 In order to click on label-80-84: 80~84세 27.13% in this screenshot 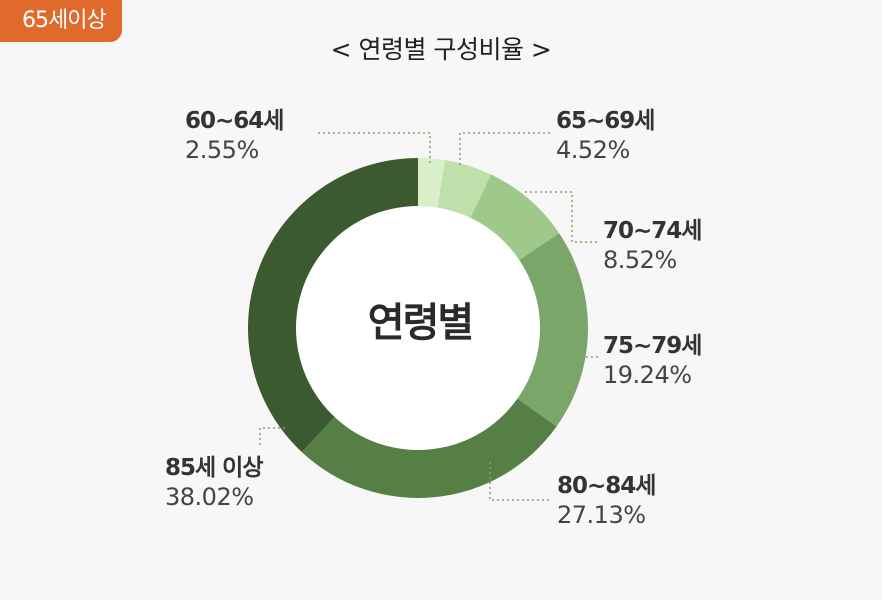, I will do `click(606, 501)`.